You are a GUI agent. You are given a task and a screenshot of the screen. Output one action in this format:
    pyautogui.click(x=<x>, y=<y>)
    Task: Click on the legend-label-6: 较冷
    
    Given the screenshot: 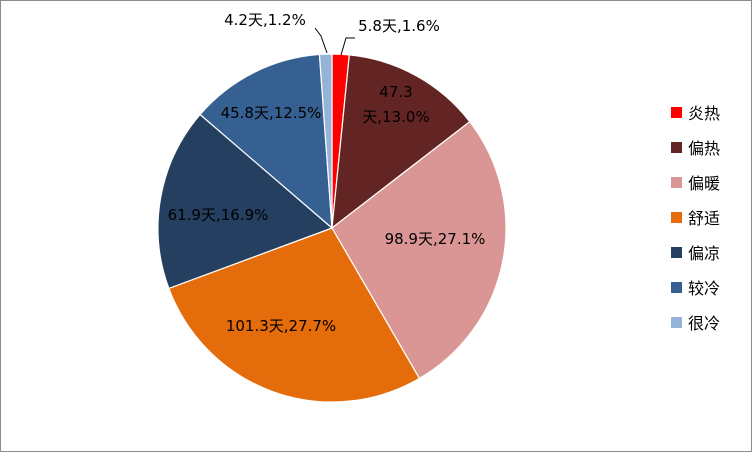 What is the action you would take?
    pyautogui.click(x=704, y=288)
    